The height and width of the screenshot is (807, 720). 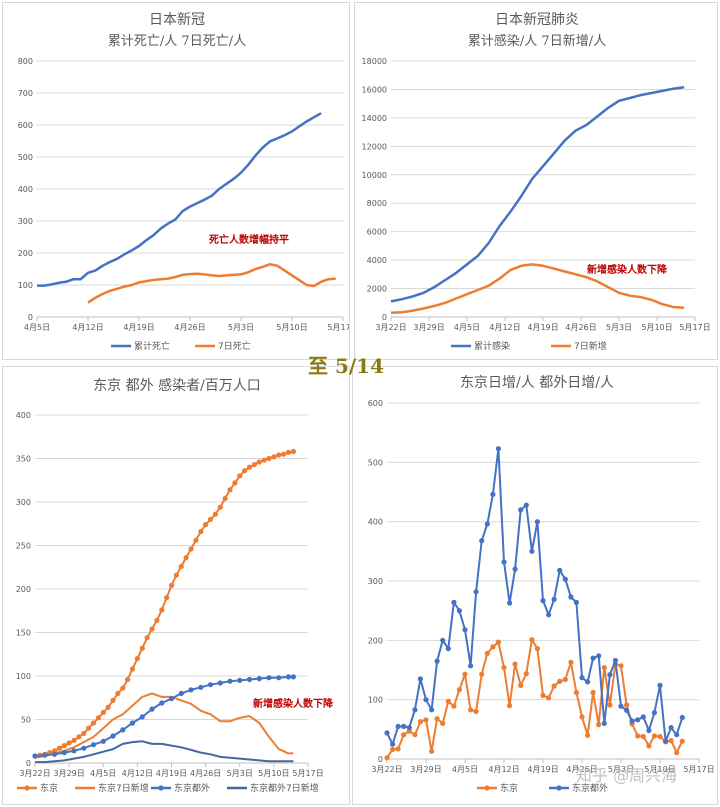 What do you see at coordinates (377, 260) in the screenshot?
I see `y-tick-label: 4000` at bounding box center [377, 260].